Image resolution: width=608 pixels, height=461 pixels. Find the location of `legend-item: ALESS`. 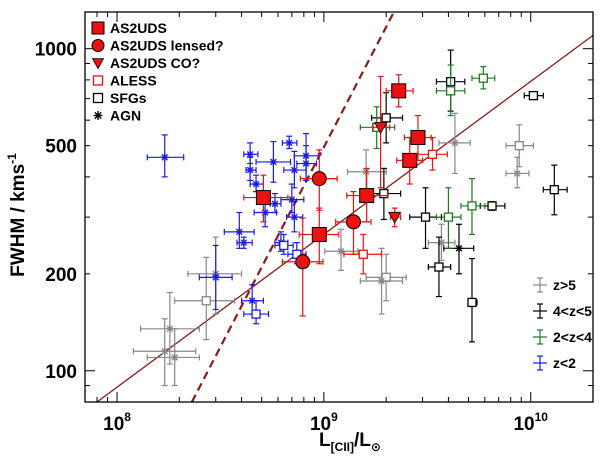

legend-item: ALESS is located at coordinates (124, 81).